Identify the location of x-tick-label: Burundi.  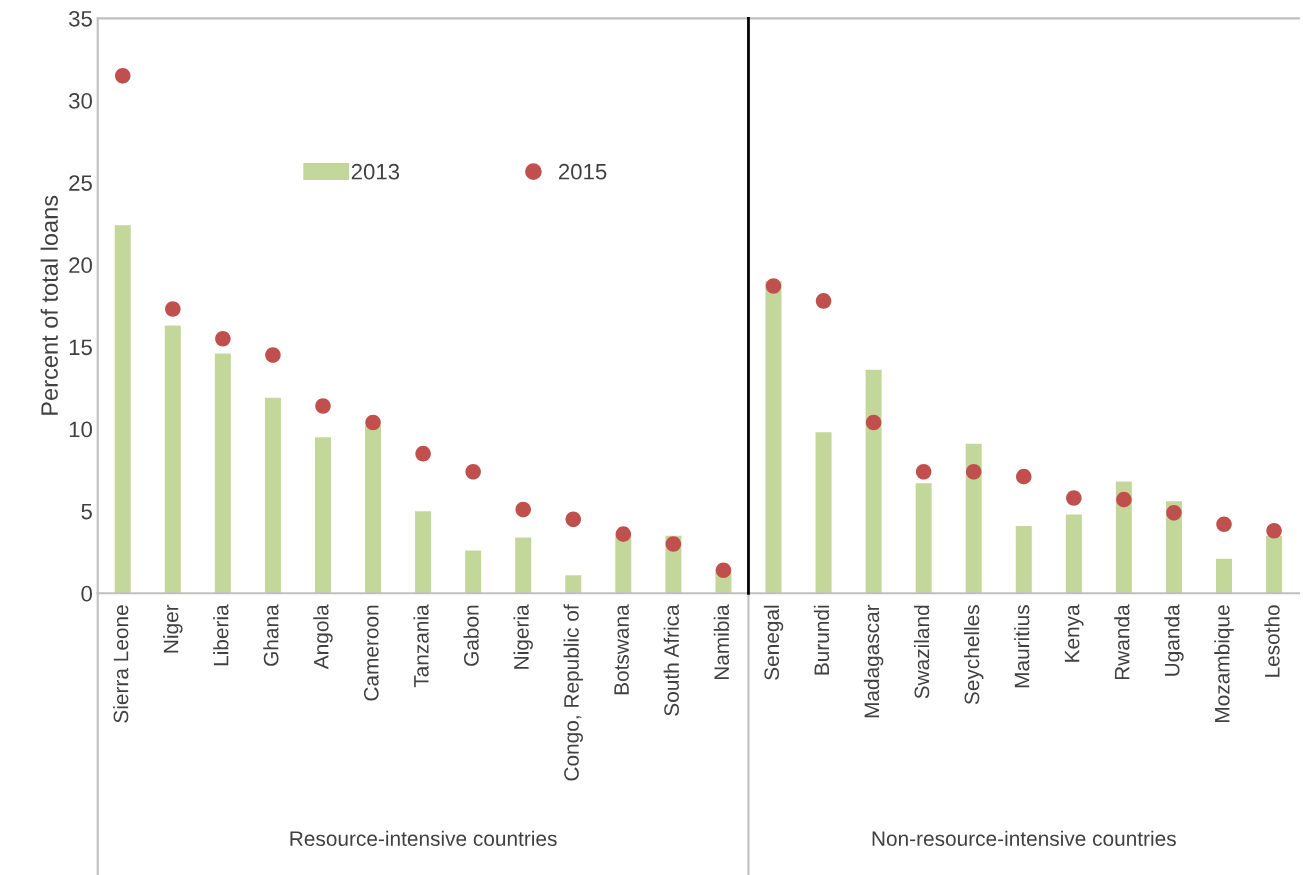
(821, 640).